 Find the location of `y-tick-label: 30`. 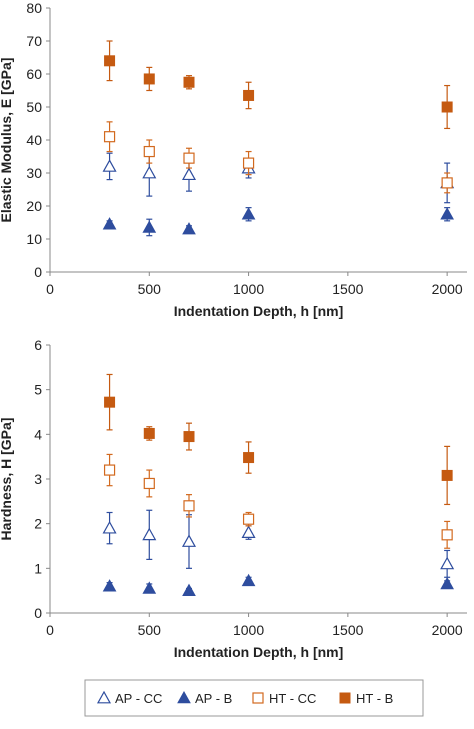

y-tick-label: 30 is located at coordinates (34, 173).